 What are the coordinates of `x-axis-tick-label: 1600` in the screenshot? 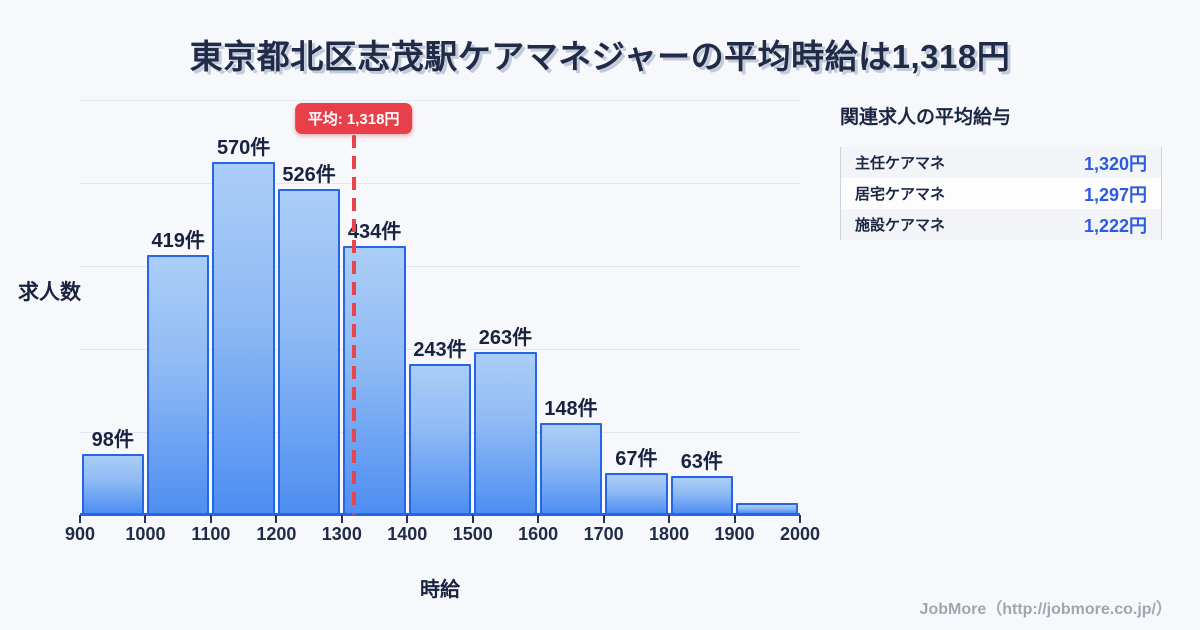 It's located at (538, 534).